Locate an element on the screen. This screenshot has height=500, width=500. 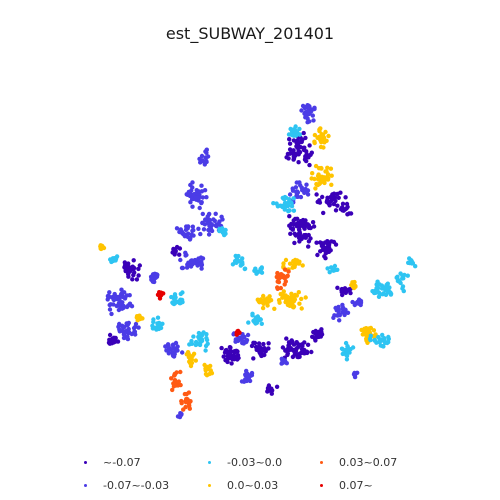
legend-item: 0.0~0.03 is located at coordinates (260, 485).